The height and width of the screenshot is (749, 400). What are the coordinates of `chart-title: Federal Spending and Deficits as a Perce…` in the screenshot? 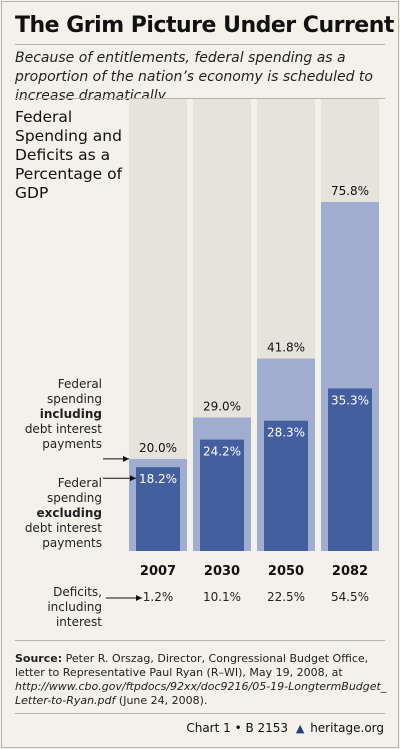 It's located at (69, 155).